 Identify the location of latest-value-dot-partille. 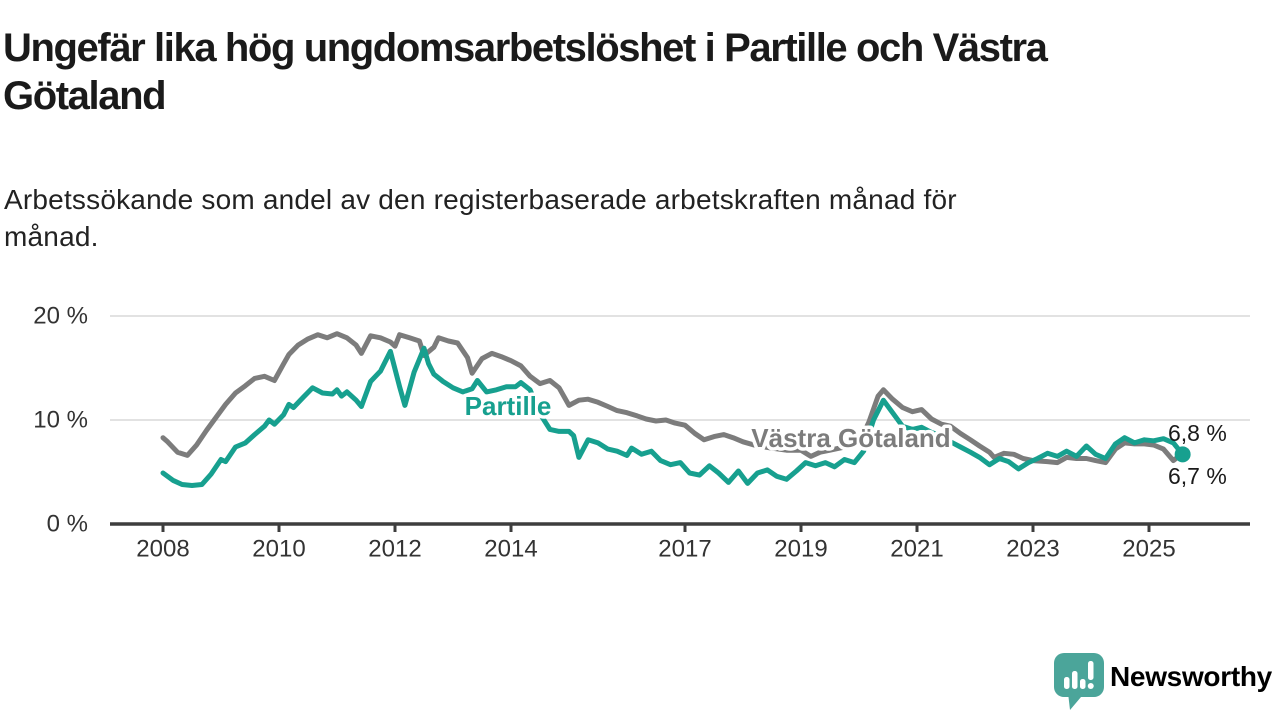
(1182, 454).